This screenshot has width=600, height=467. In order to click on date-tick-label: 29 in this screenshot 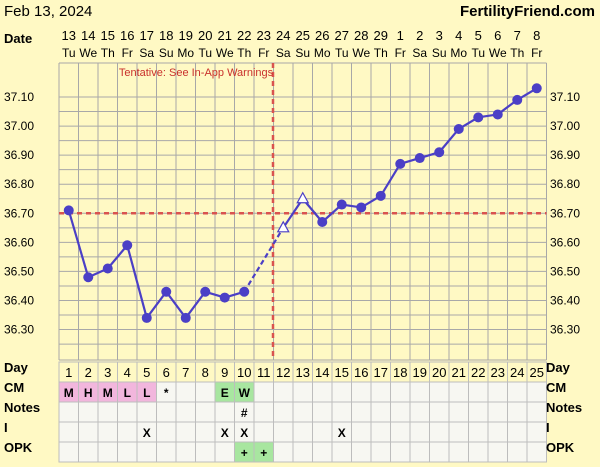, I will do `click(381, 35)`.